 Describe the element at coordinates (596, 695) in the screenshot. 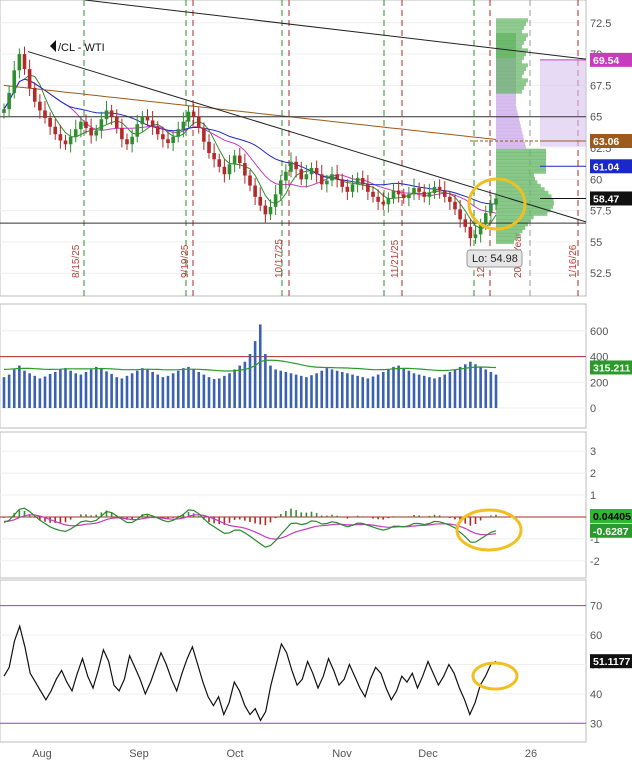

I see `rsi-tick-3: 40` at that location.